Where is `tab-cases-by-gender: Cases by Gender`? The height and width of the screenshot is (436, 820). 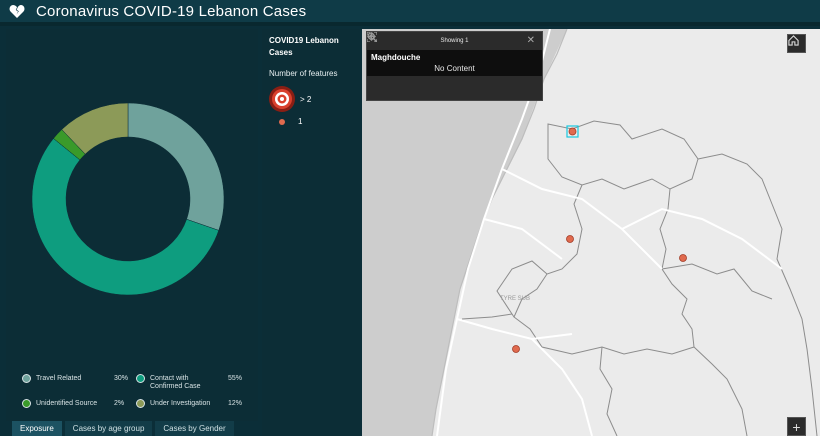
tab-cases-by-gender: Cases by Gender is located at coordinates (194, 428).